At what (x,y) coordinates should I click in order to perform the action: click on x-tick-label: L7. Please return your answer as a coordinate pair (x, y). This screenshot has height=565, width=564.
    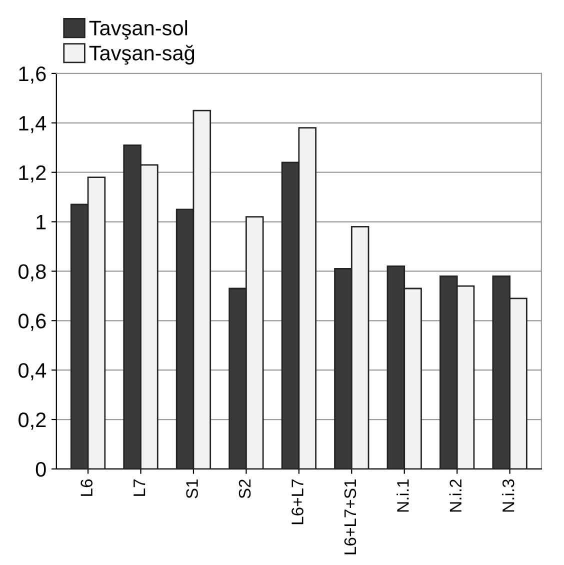
    Looking at the image, I should click on (140, 488).